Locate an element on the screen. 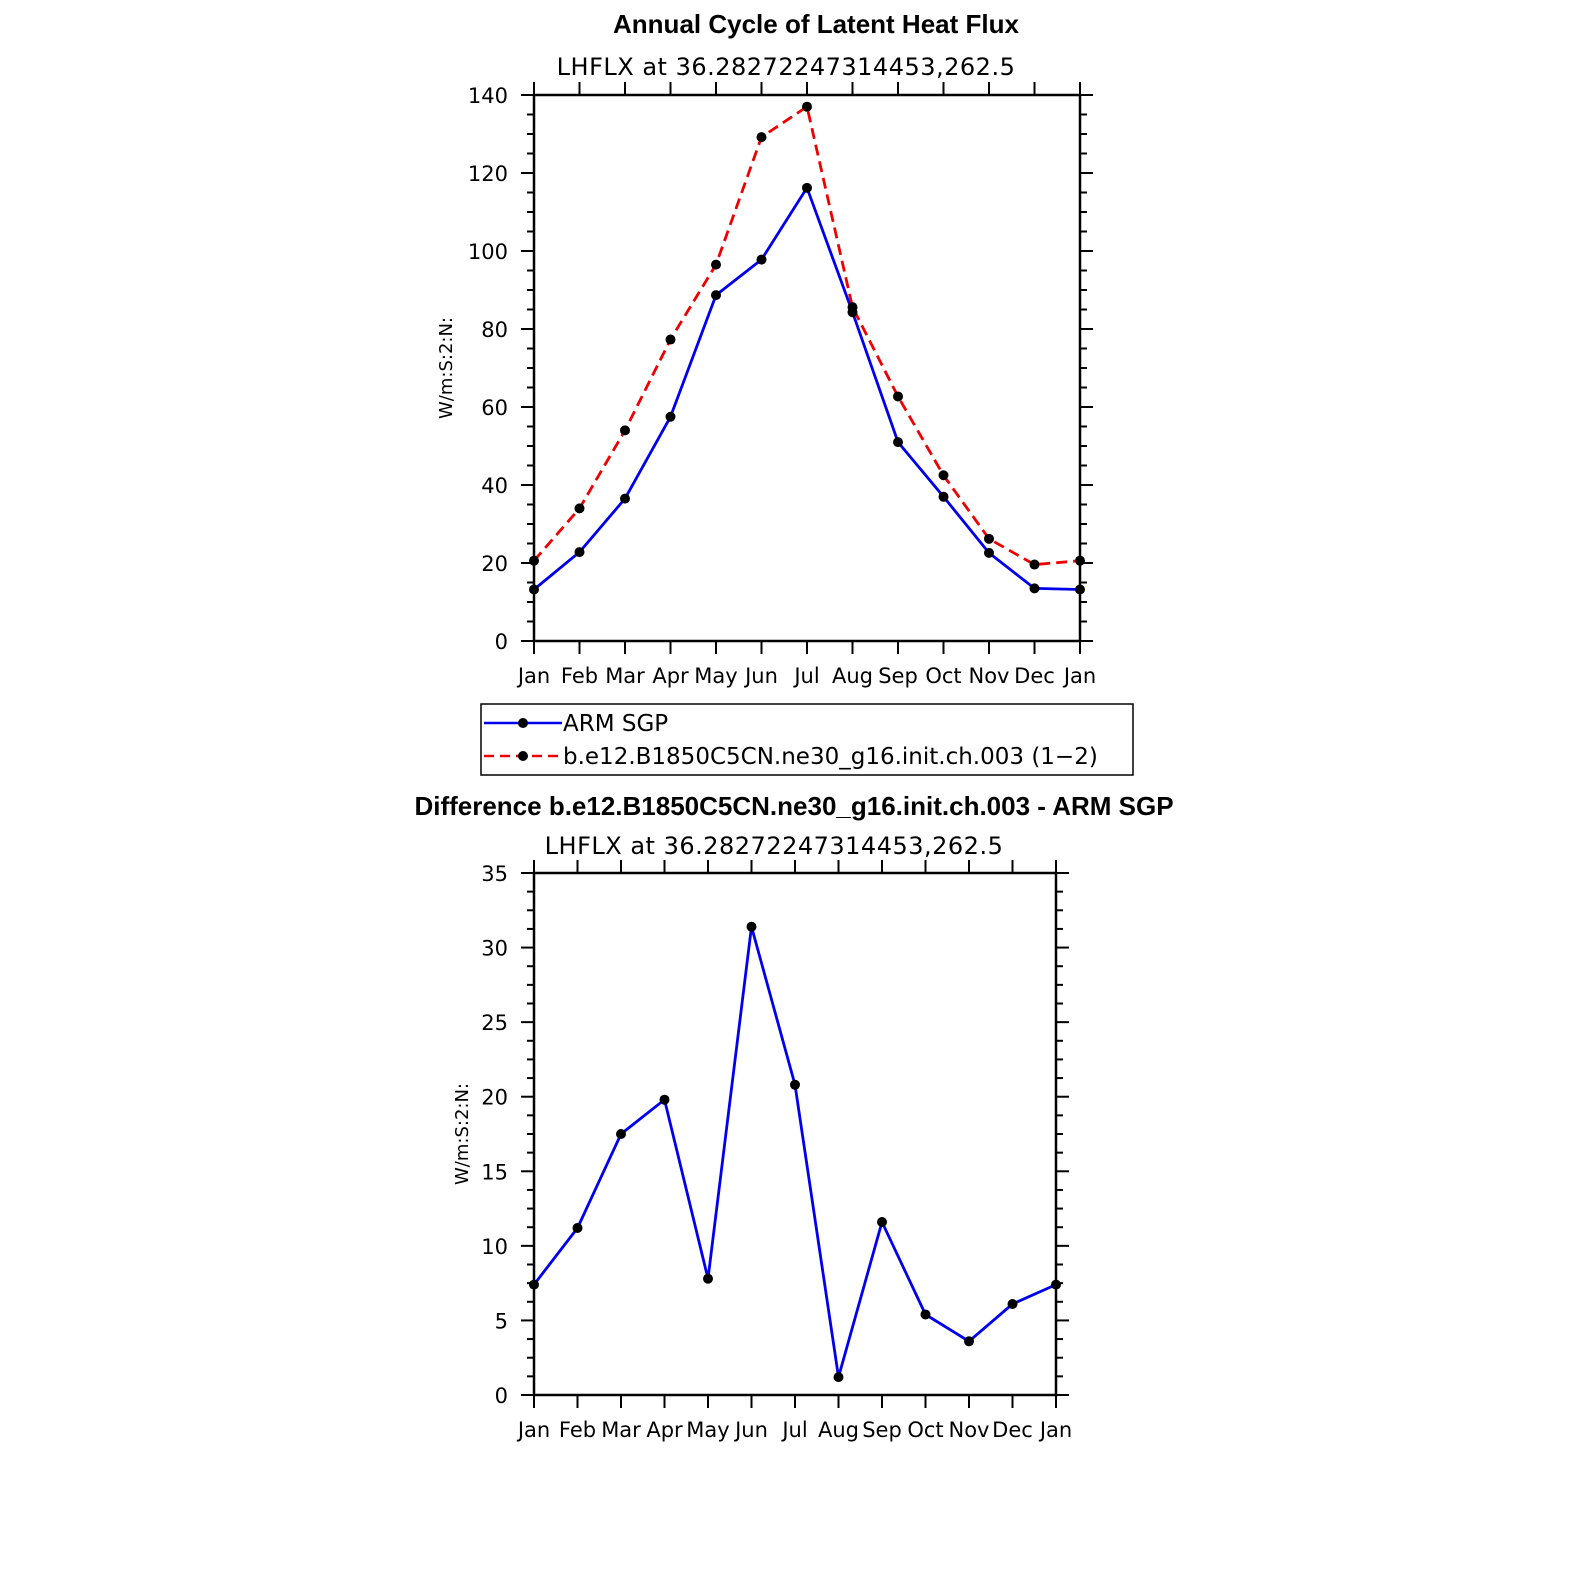 The height and width of the screenshot is (1574, 1574). chart-title: Annual Cycle of Latent Heat Flux is located at coordinates (816, 24).